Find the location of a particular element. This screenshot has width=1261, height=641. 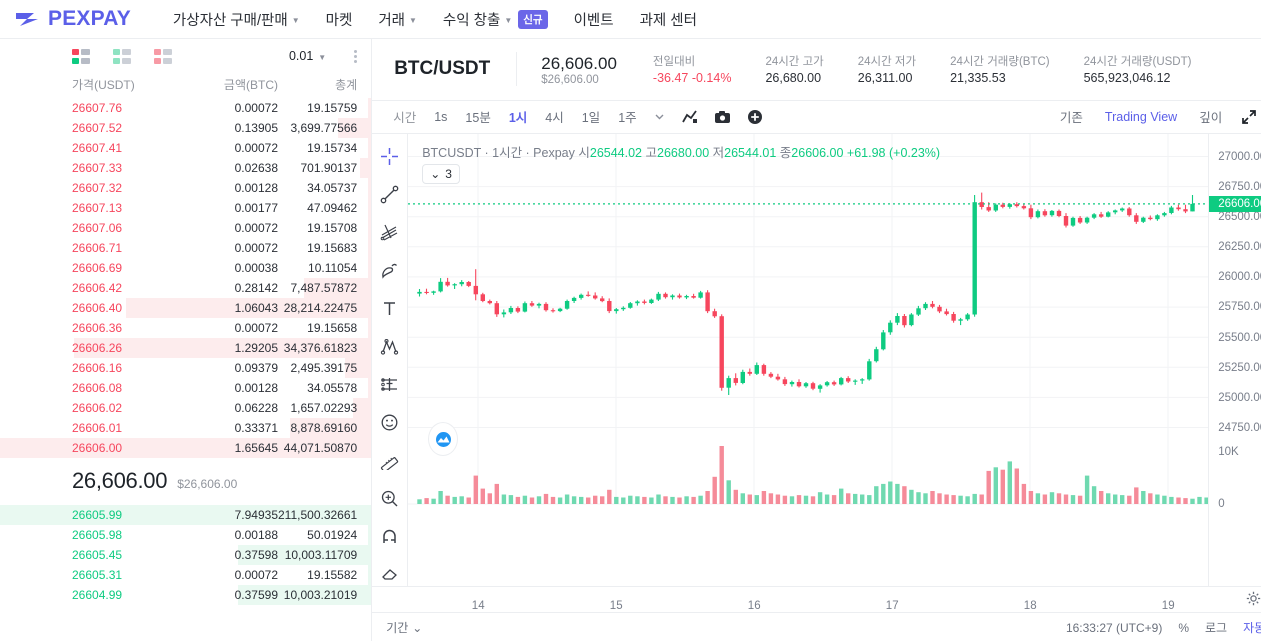

timeframe-1h: 1시 is located at coordinates (518, 118).